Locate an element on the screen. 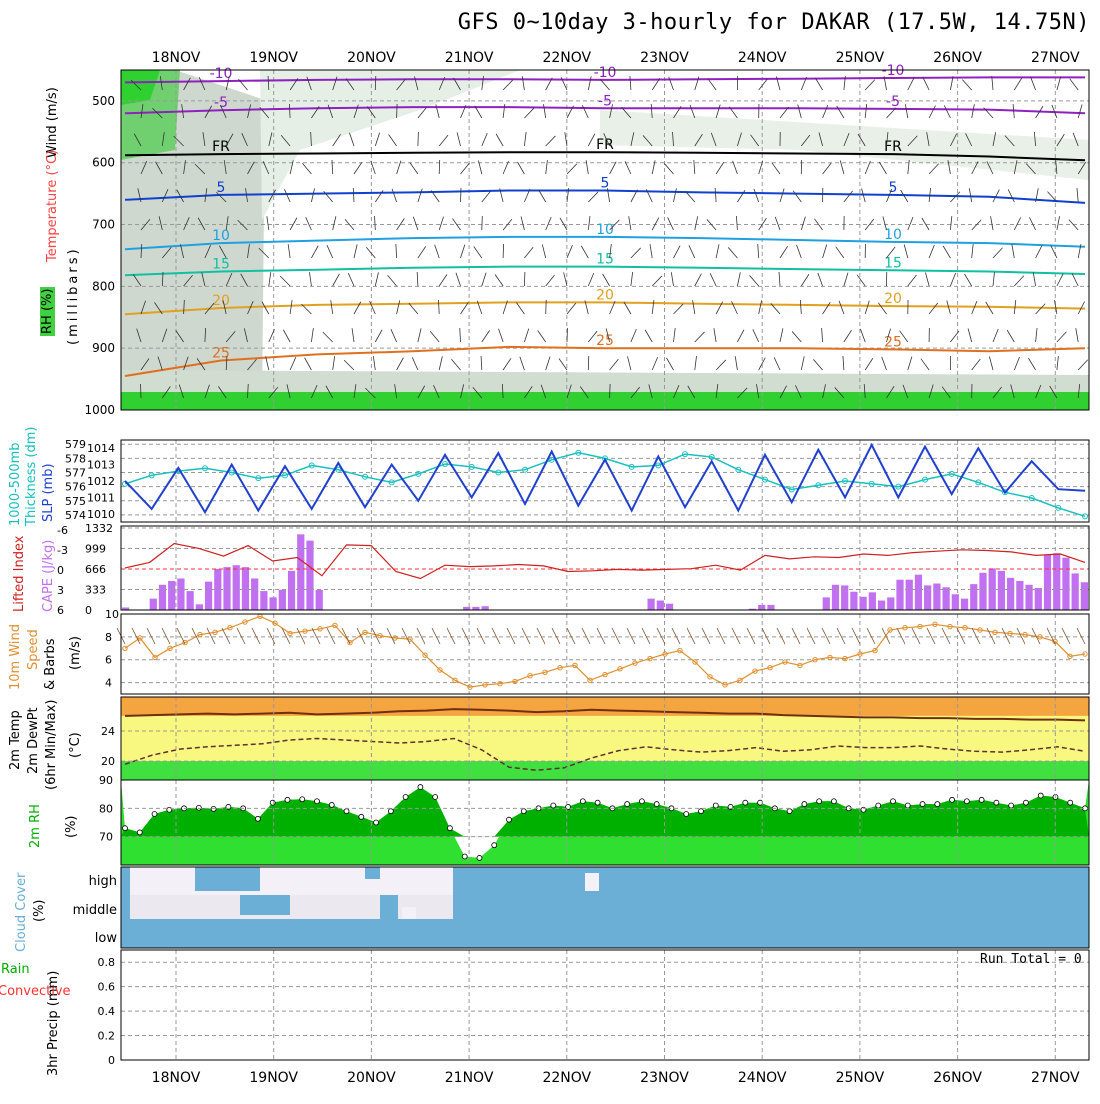  slp-tick-label: 1012 is located at coordinates (101, 481).